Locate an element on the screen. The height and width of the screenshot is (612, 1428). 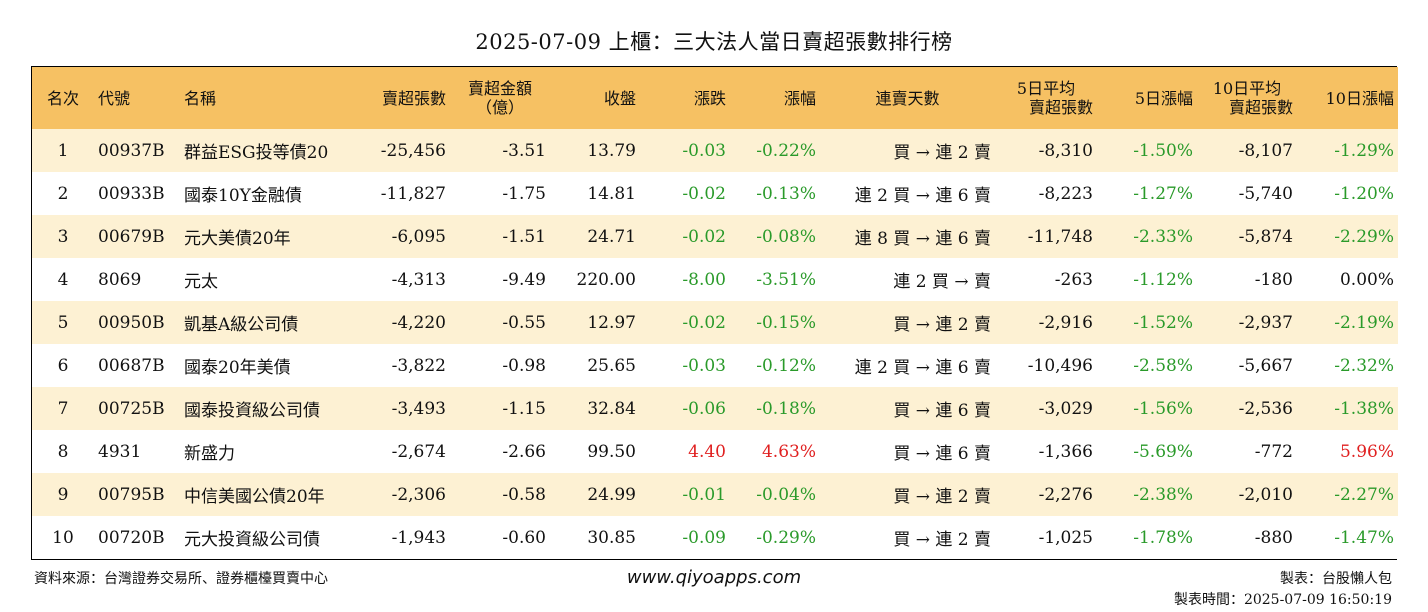
code-cell: 00679B is located at coordinates (131, 236).